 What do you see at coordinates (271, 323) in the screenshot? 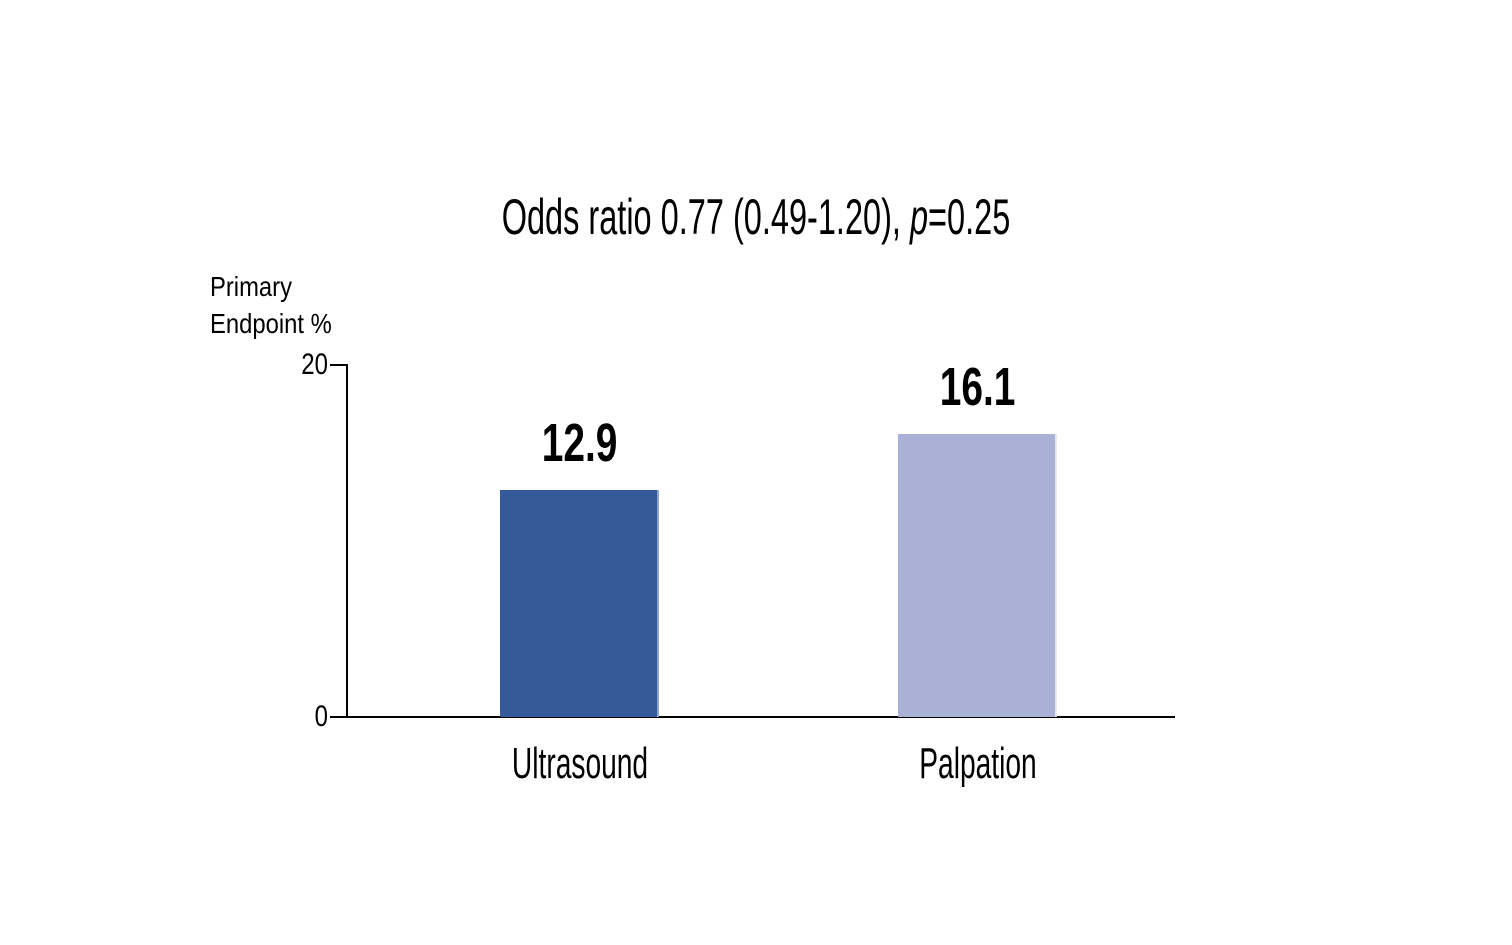
I see `y-axis-label-line2: Endpoint %` at bounding box center [271, 323].